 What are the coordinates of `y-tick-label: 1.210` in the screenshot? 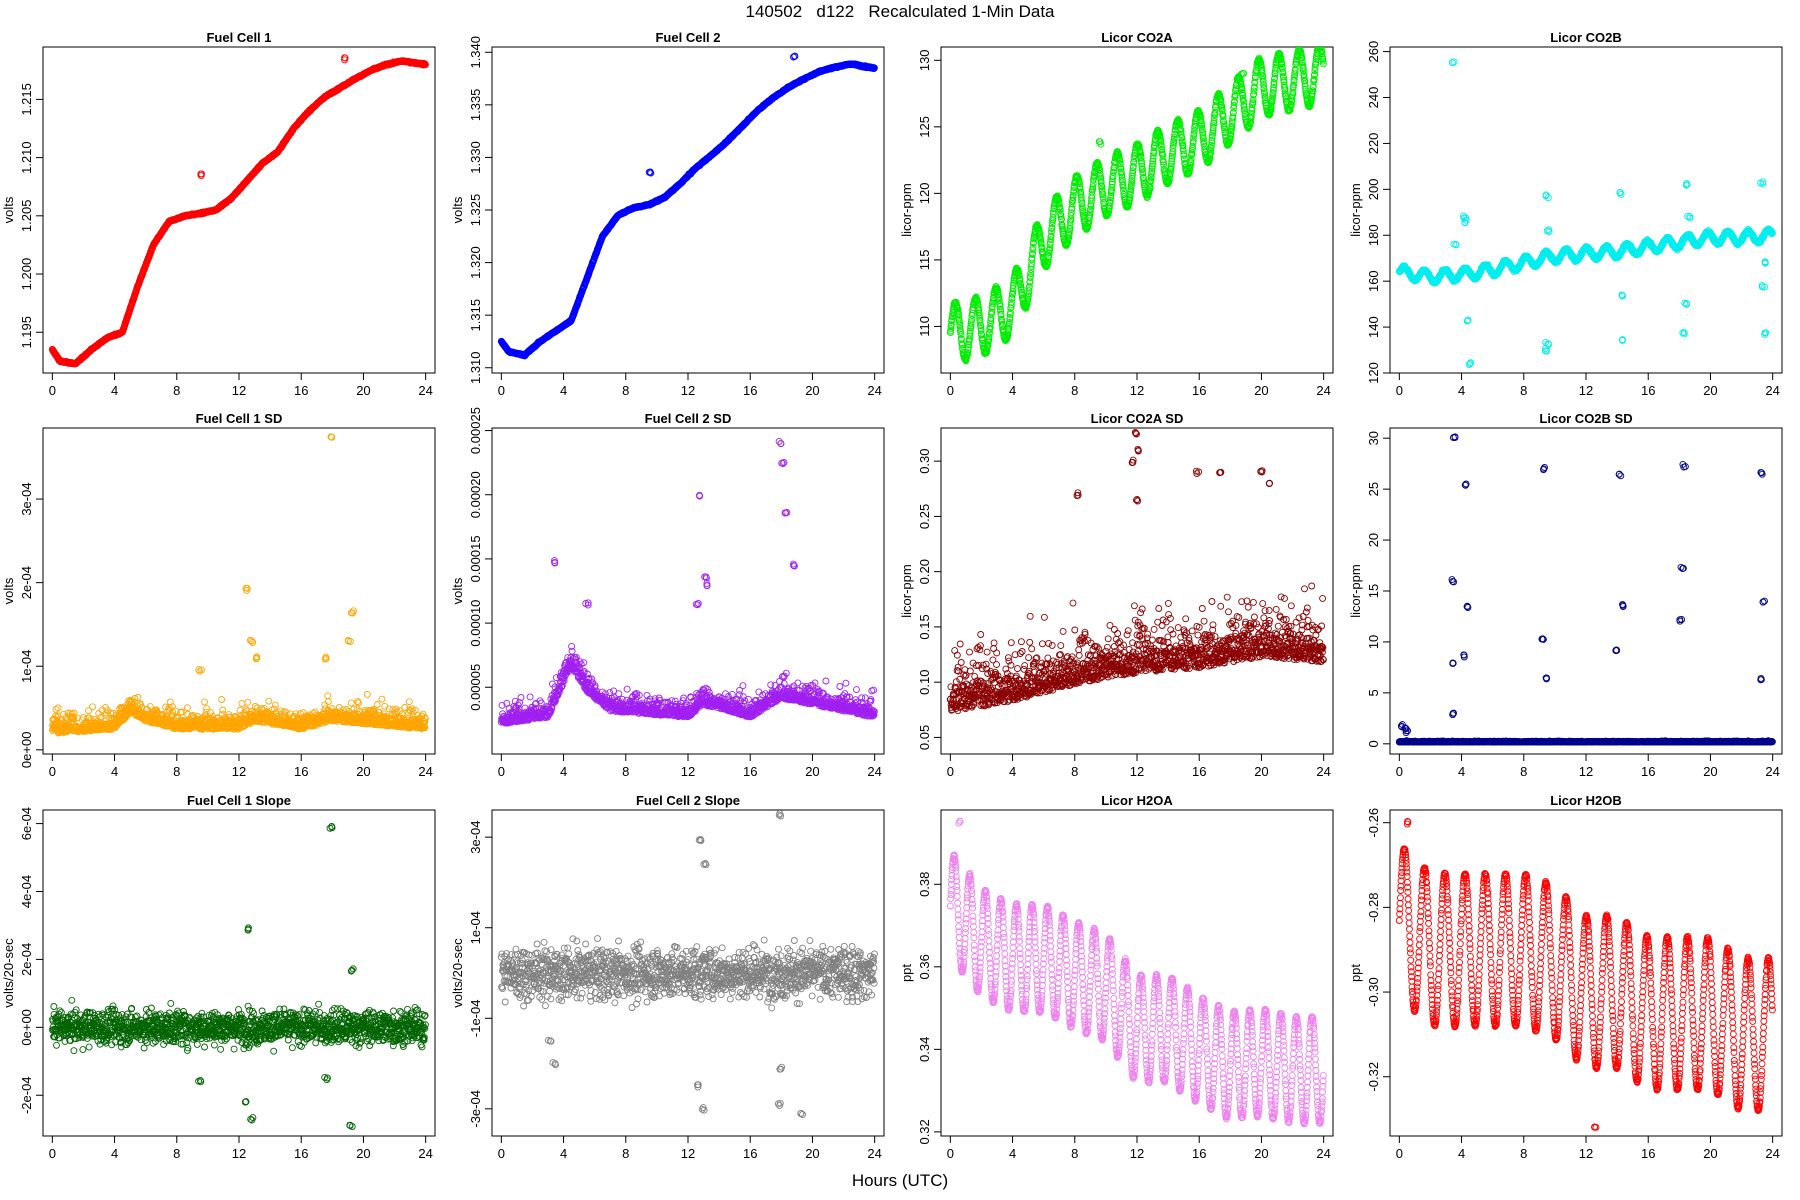 It's located at (26, 157).